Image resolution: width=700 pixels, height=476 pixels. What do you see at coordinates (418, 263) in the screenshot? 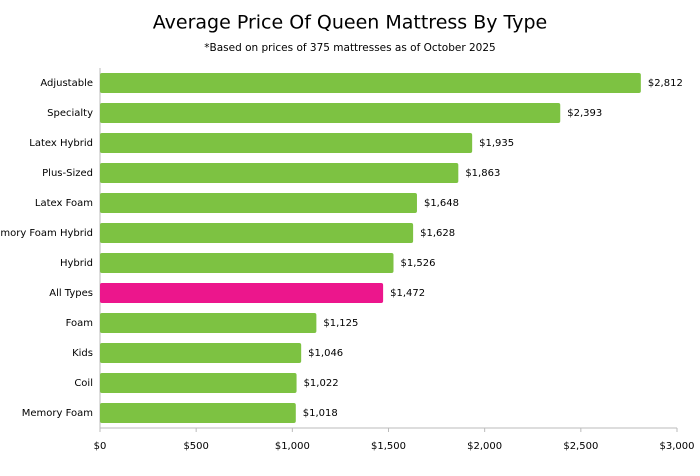
I see `value-label: $1,526` at bounding box center [418, 263].